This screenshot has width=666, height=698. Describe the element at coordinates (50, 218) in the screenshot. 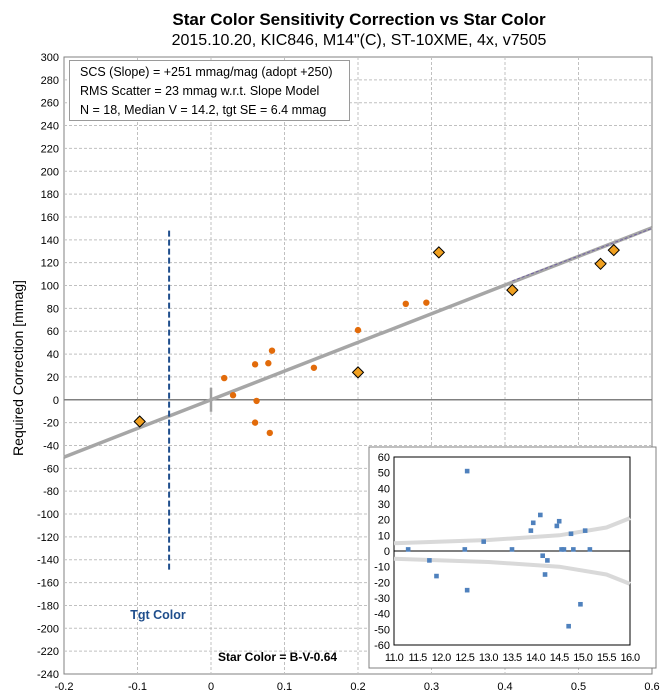

I see `y-tick-label: 160` at that location.